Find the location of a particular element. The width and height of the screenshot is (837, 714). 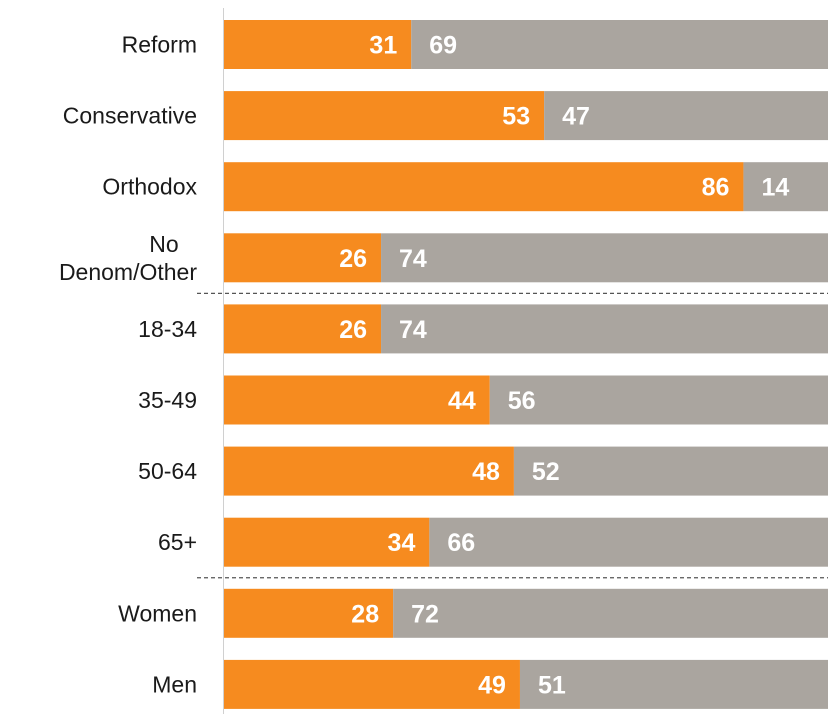

category-label-18-34: 18-34 is located at coordinates (167, 329).